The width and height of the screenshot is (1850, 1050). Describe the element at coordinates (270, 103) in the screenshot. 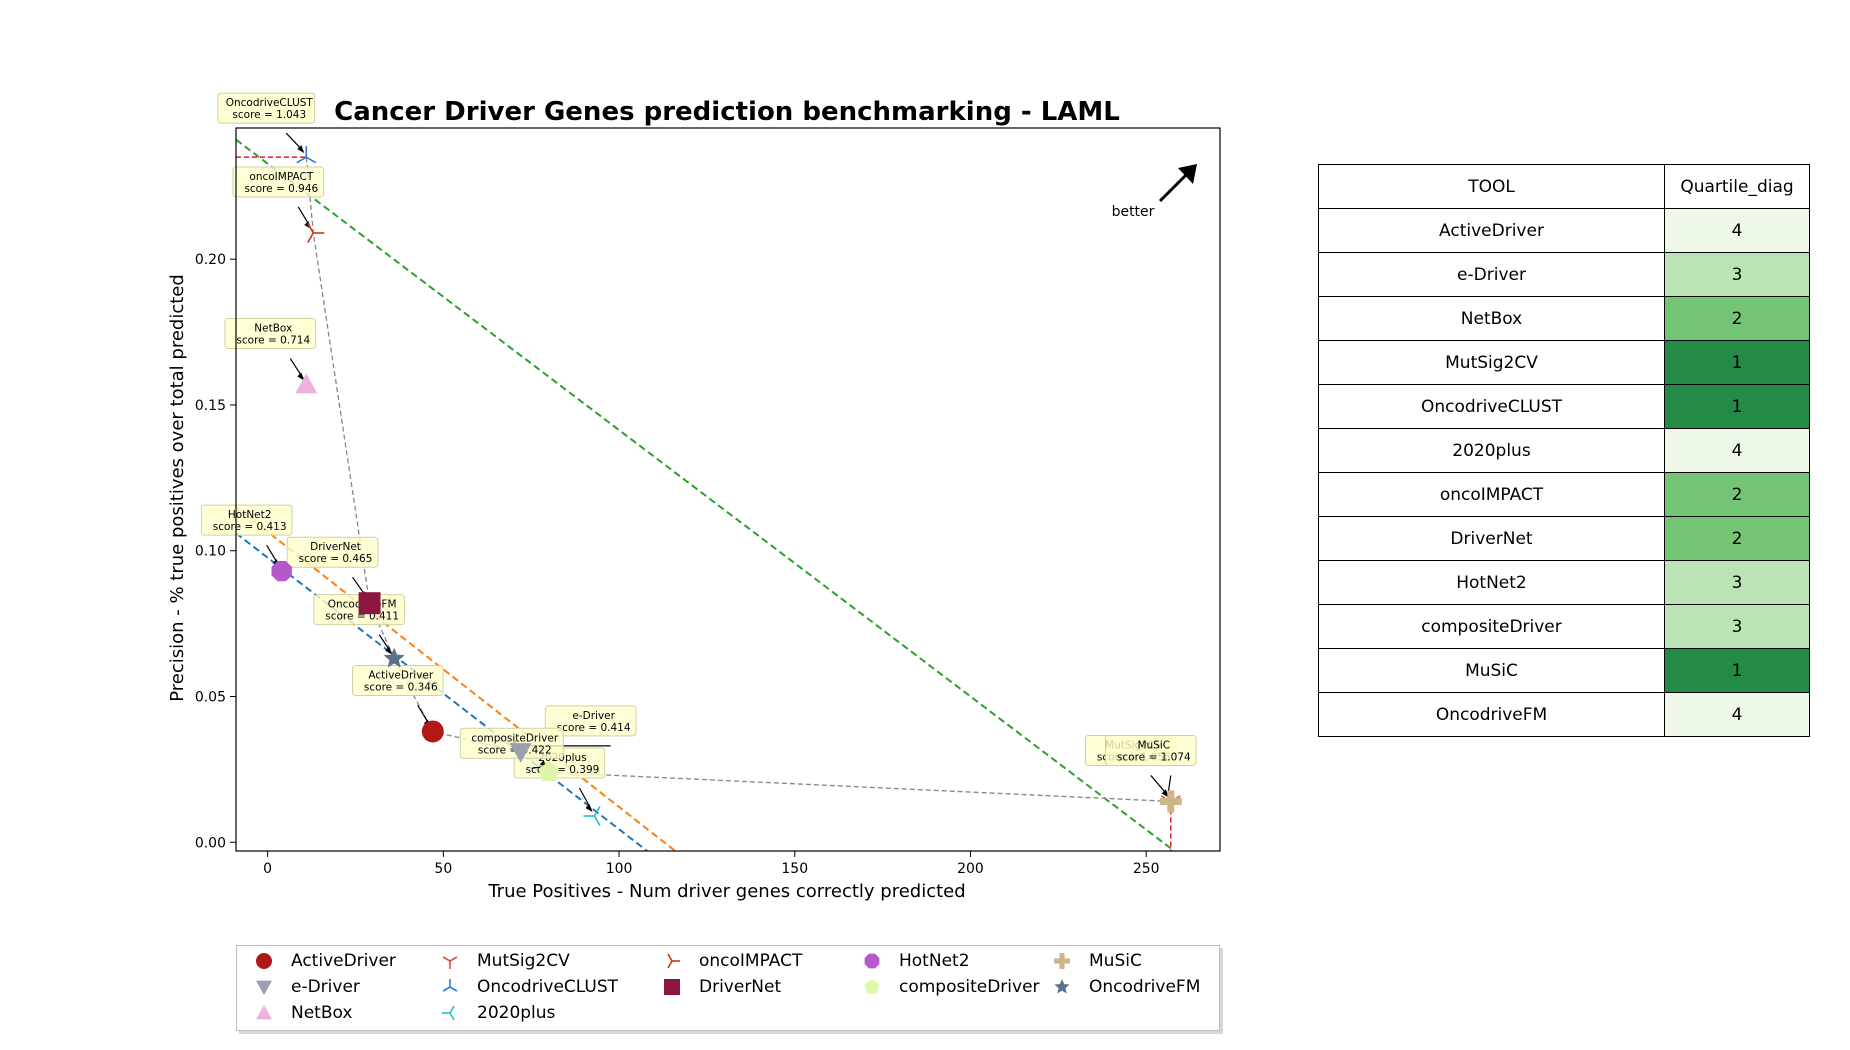

I see `annotation-label: OncodriveCLUST` at that location.